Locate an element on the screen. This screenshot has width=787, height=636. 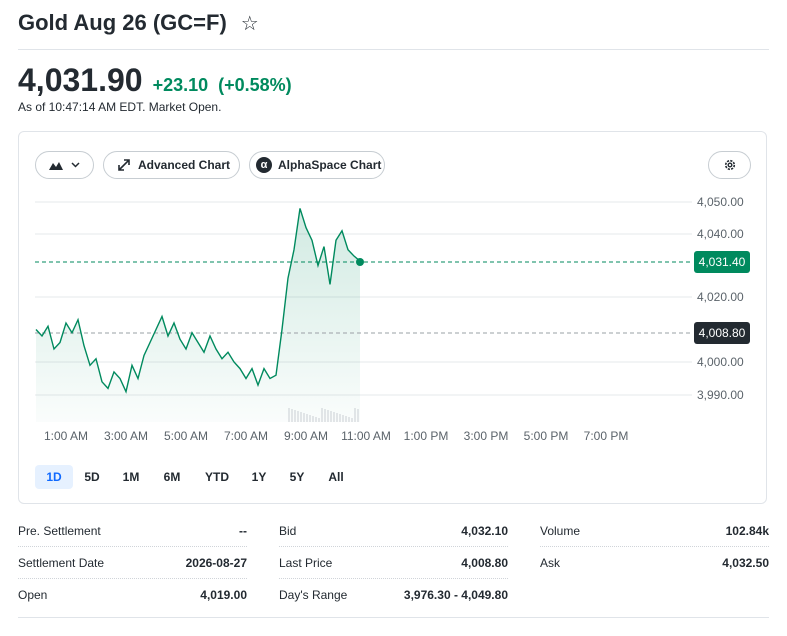
stat-value: 2026-08-27 is located at coordinates (216, 562).